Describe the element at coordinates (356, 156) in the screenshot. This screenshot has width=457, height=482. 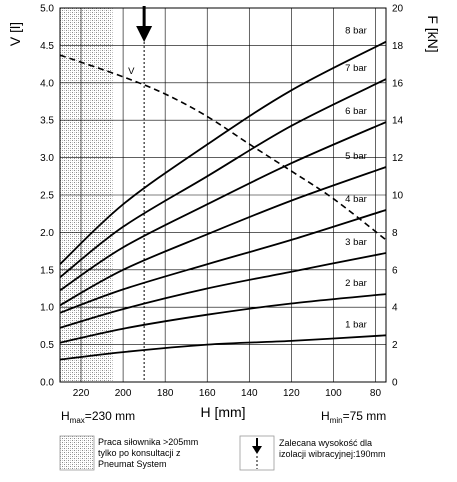
I see `series-label: 5 bar` at that location.